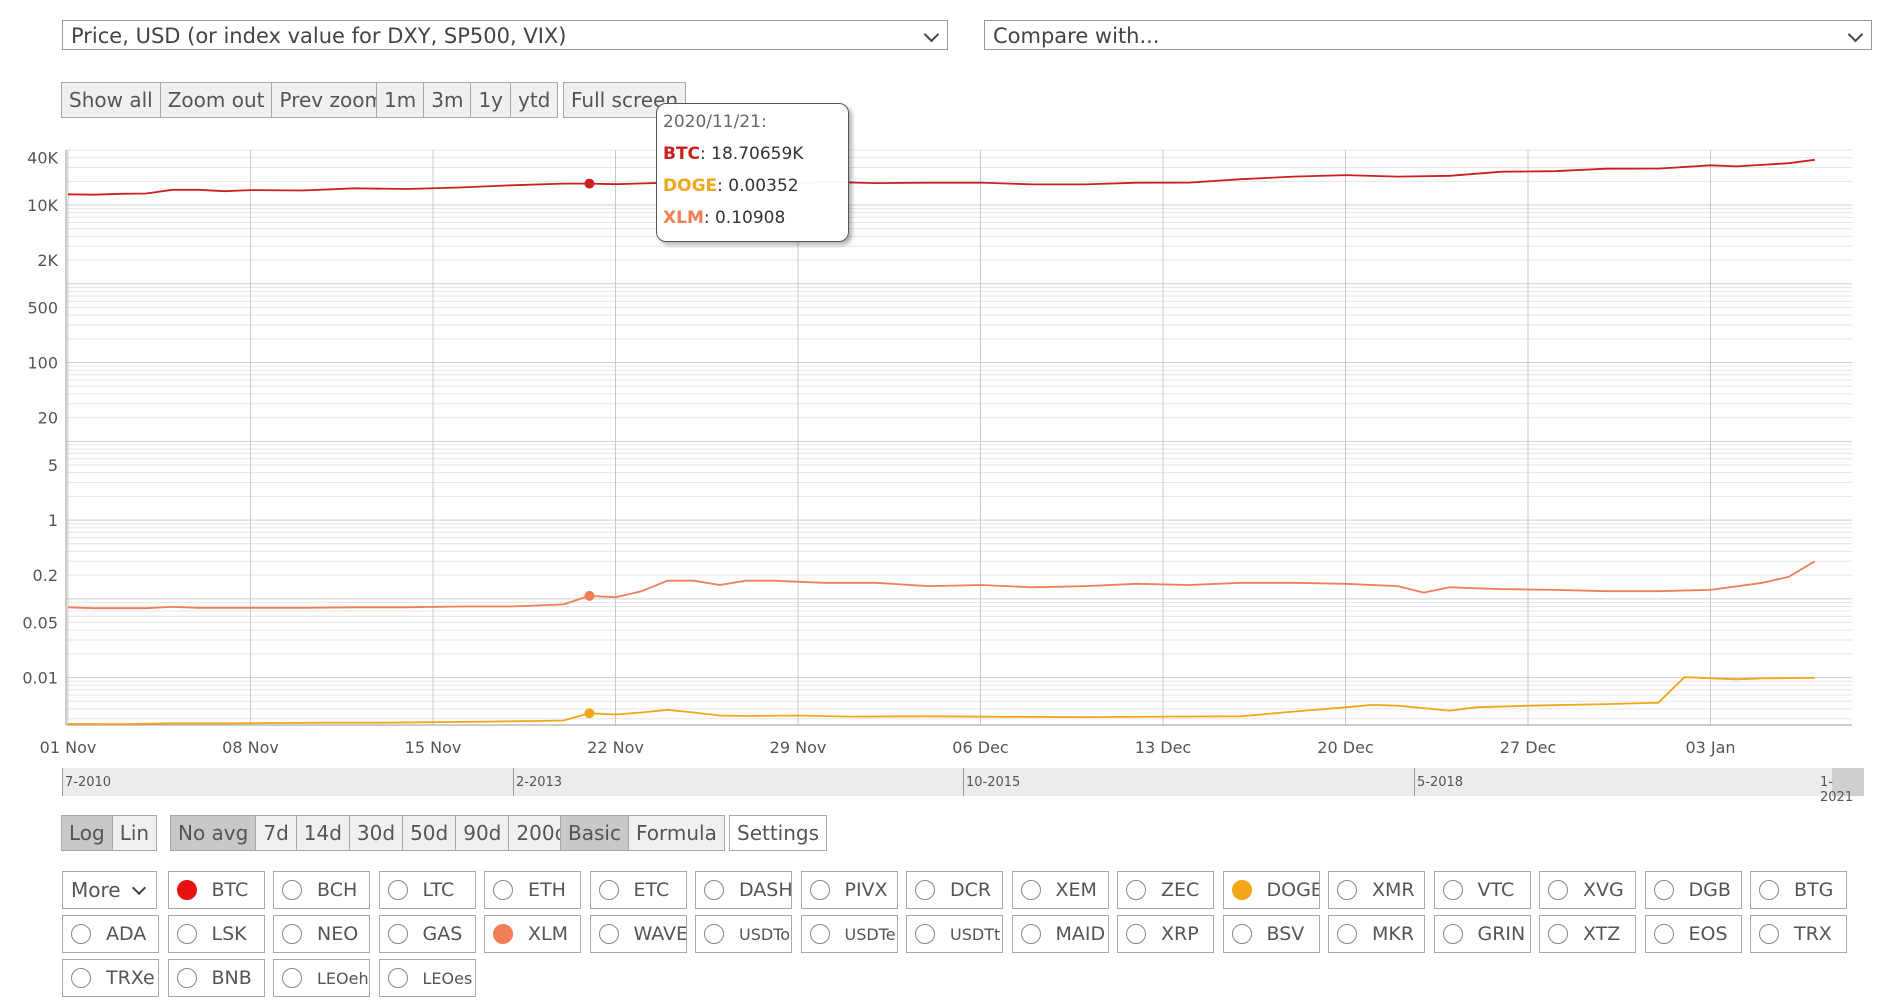 The width and height of the screenshot is (1878, 1001). What do you see at coordinates (1180, 934) in the screenshot?
I see `coin-label: XRP` at bounding box center [1180, 934].